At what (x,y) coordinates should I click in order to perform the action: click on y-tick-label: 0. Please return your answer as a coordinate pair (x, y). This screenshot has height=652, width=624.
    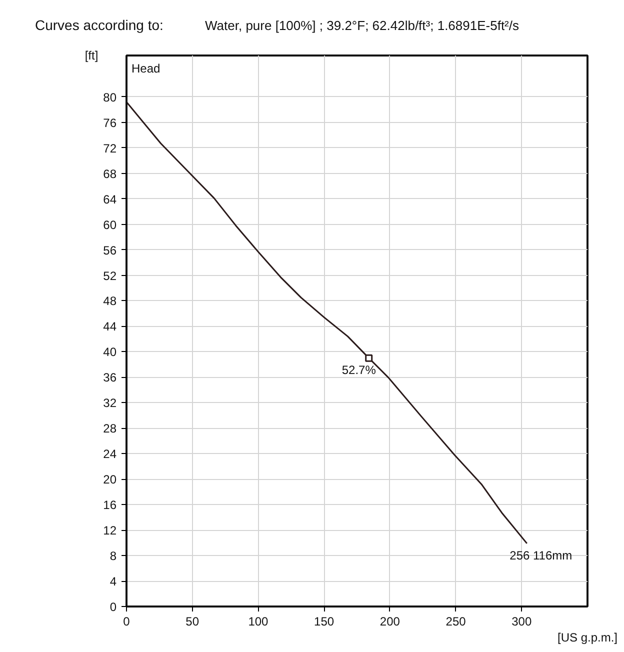
    Looking at the image, I should click on (113, 607).